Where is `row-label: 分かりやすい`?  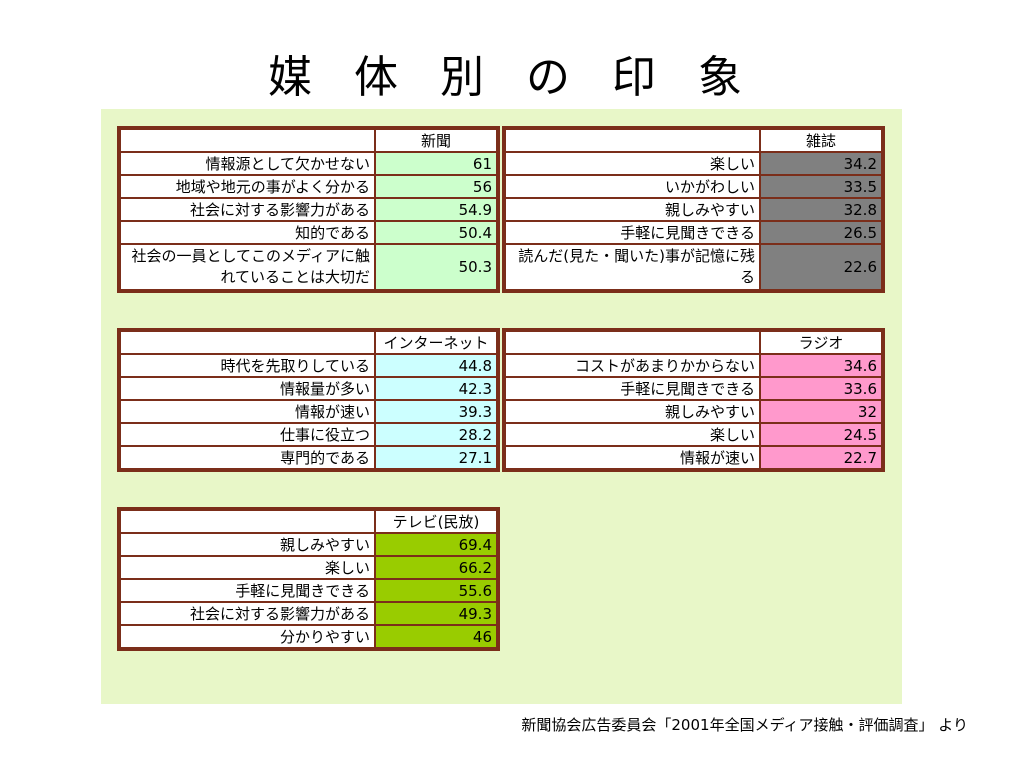 row-label: 分かりやすい is located at coordinates (247, 636).